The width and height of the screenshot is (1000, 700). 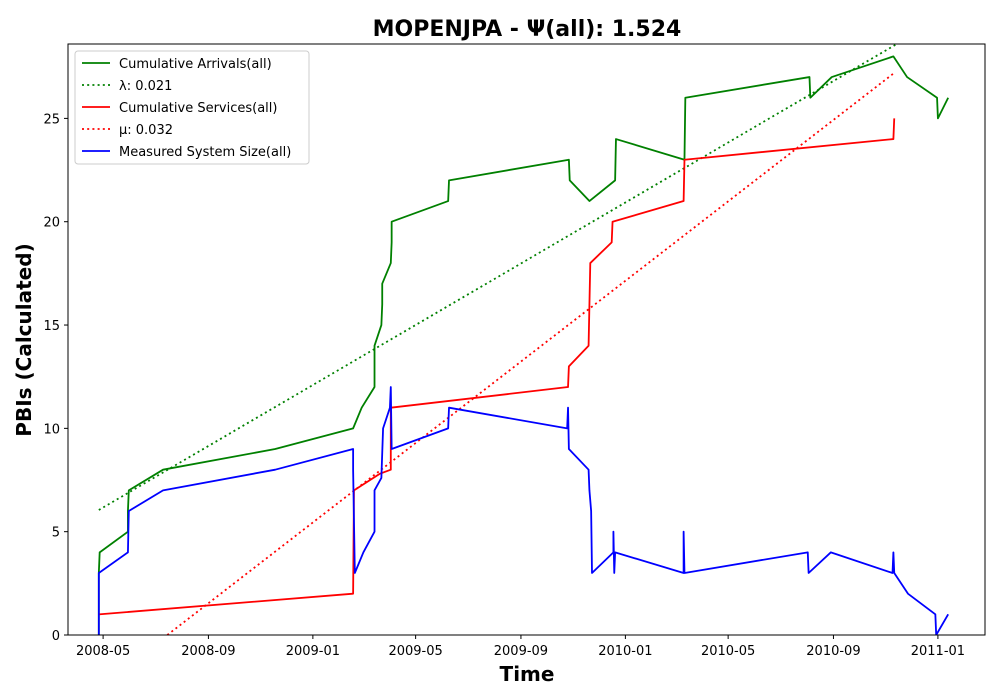 I want to click on y-axis: 0 5 10 15 20 25, so click(x=55, y=378).